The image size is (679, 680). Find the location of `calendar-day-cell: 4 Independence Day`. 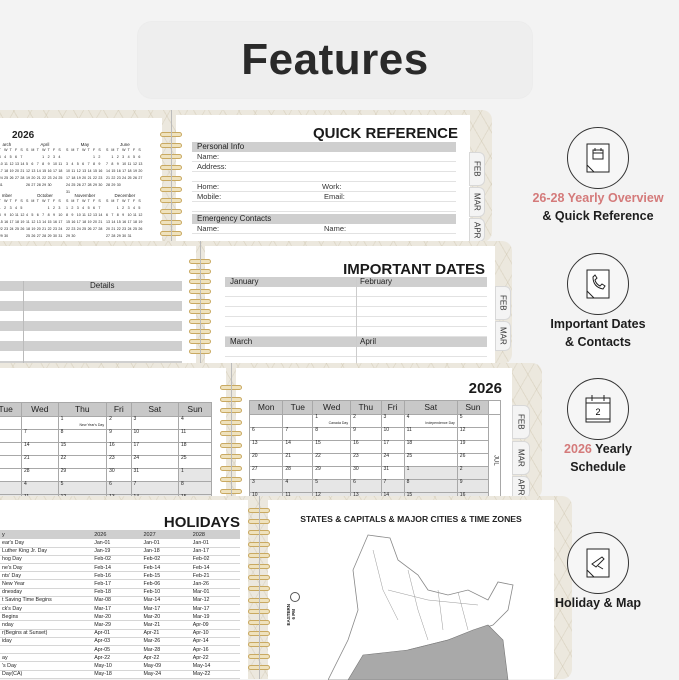

calendar-day-cell: 4 Independence Day is located at coordinates (430, 421).